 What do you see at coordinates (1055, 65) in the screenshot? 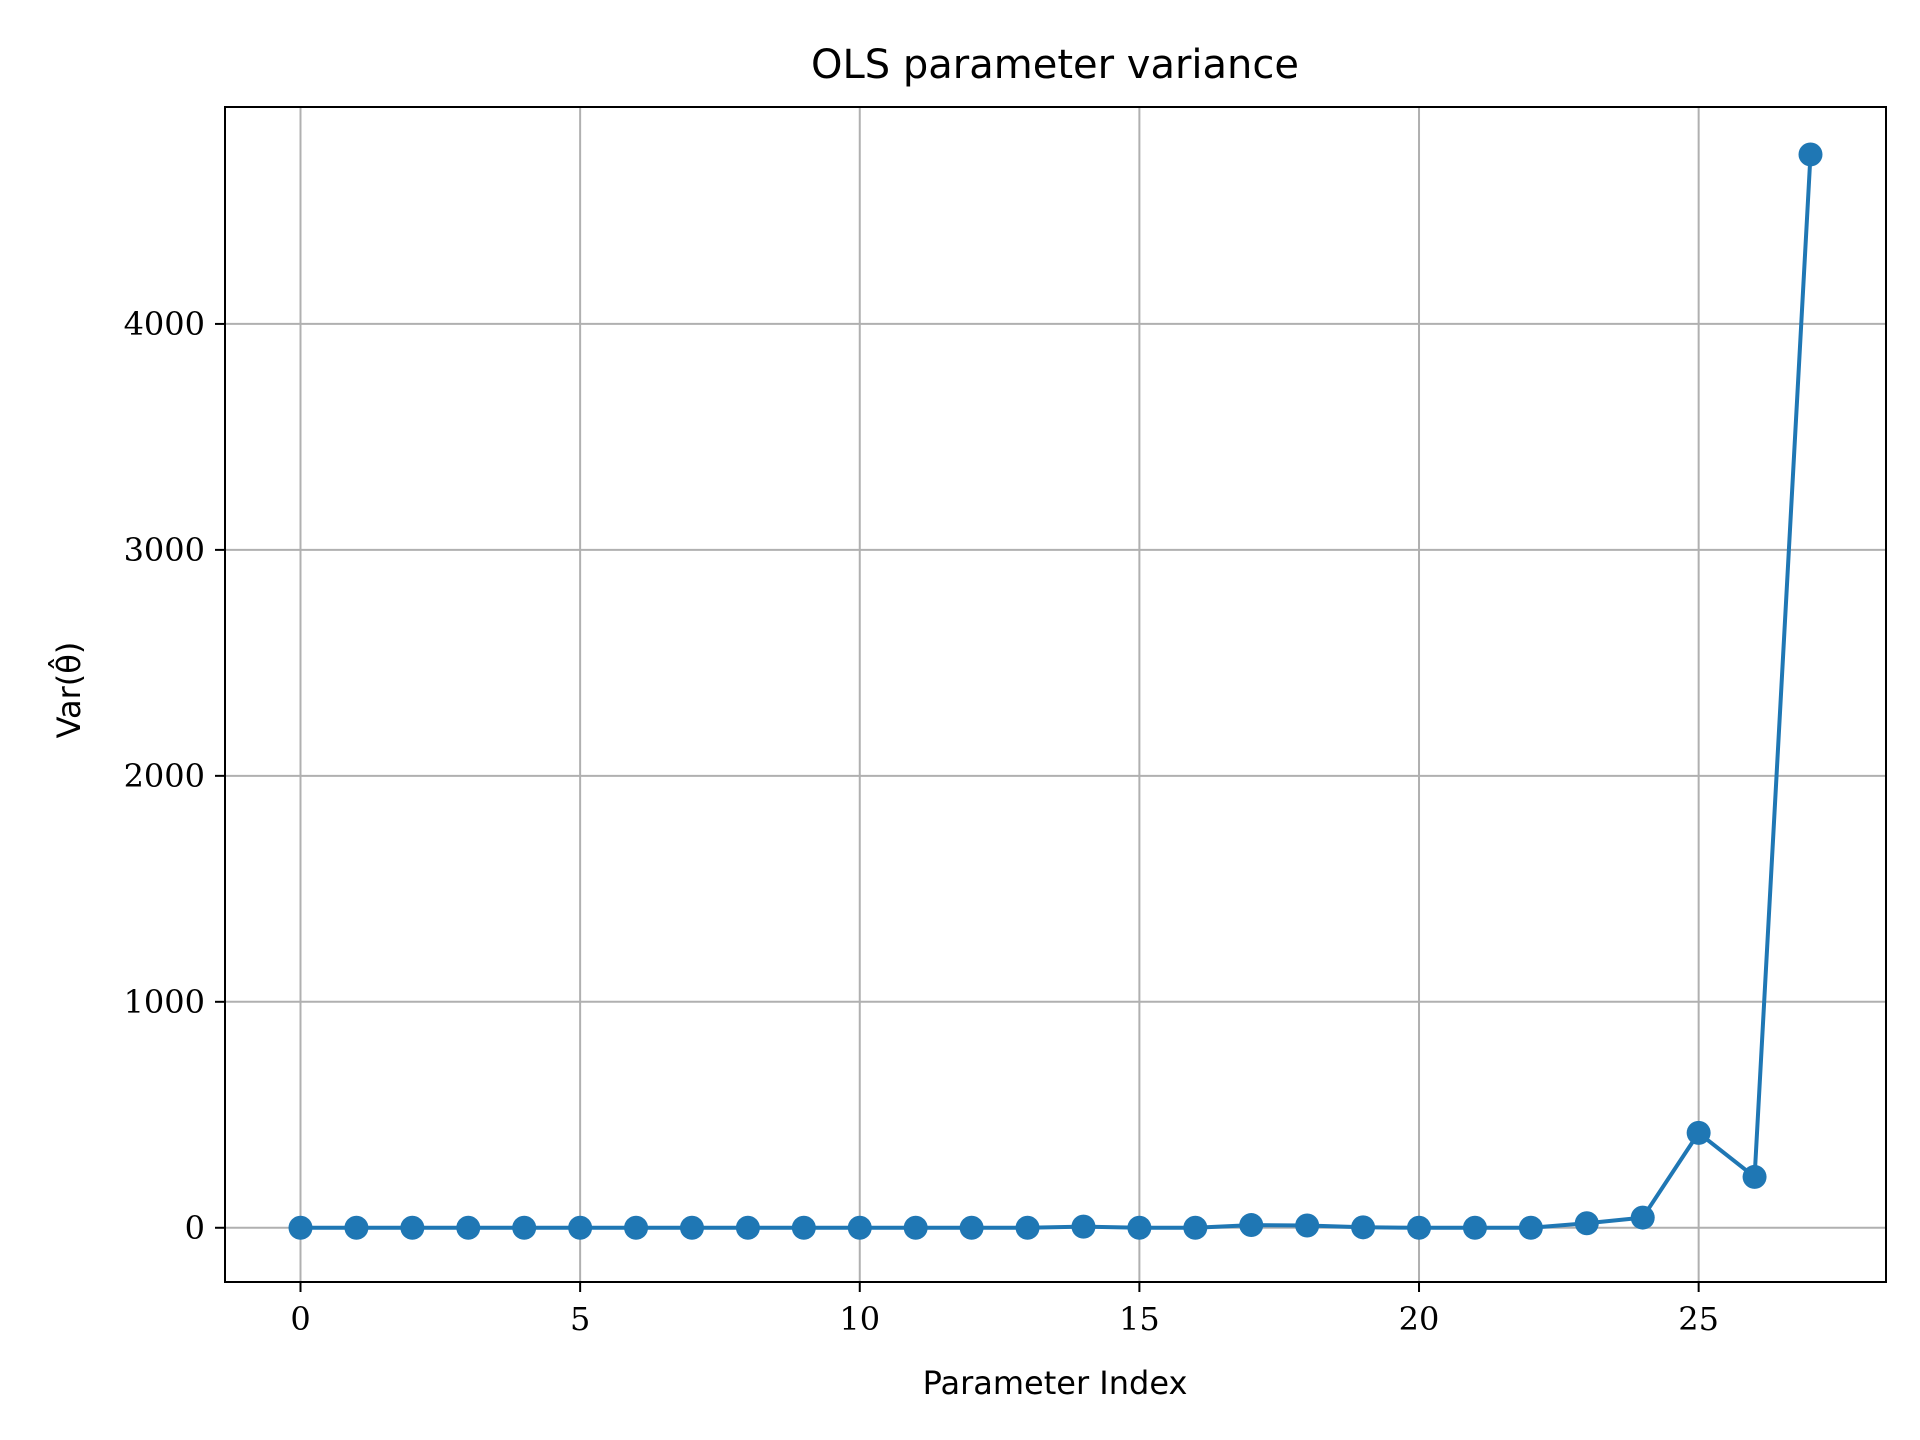
I see `chart-title: OLS parameter variance` at bounding box center [1055, 65].